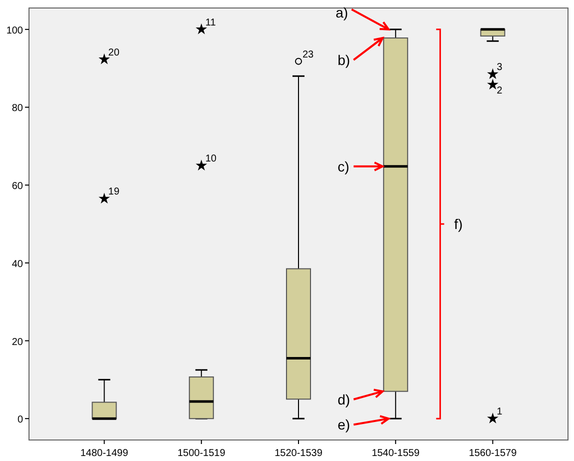  What do you see at coordinates (499, 91) in the screenshot?
I see `annotation: 2` at bounding box center [499, 91].